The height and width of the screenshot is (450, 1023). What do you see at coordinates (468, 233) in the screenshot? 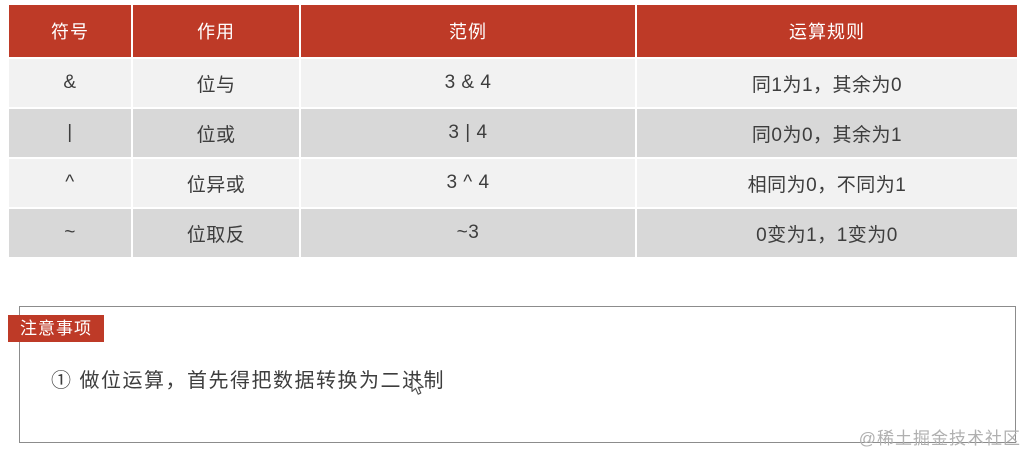
I see `table-cell-example: ~3` at bounding box center [468, 233].